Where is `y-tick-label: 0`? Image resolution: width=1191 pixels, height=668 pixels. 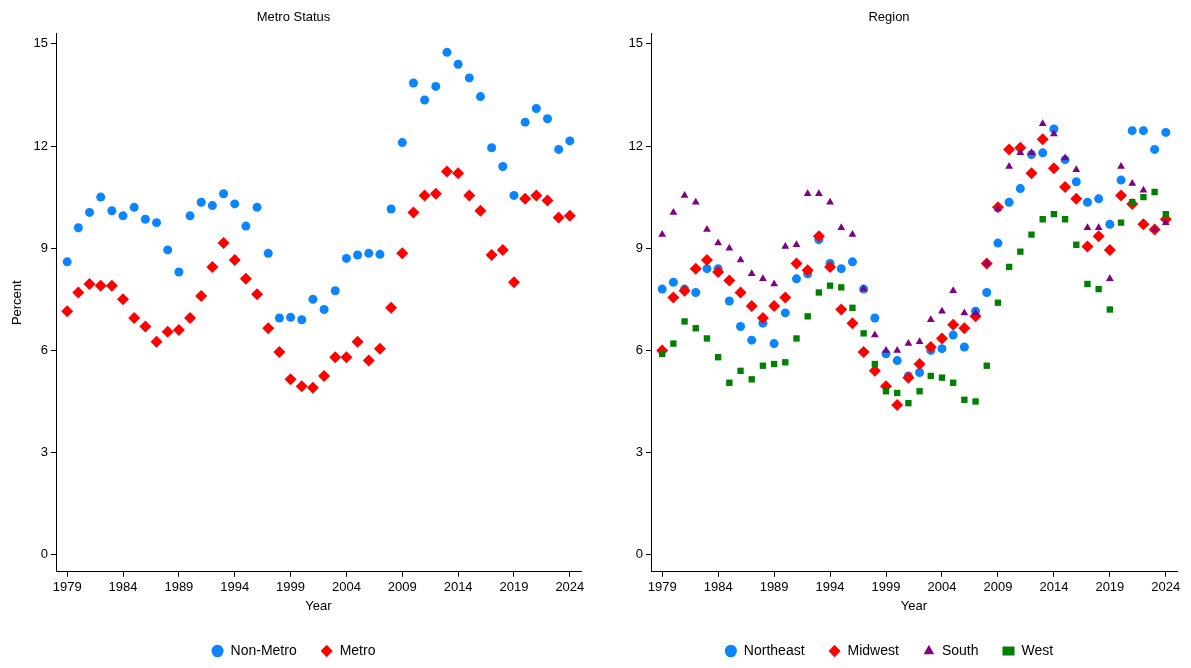
y-tick-label: 0 is located at coordinates (44, 554).